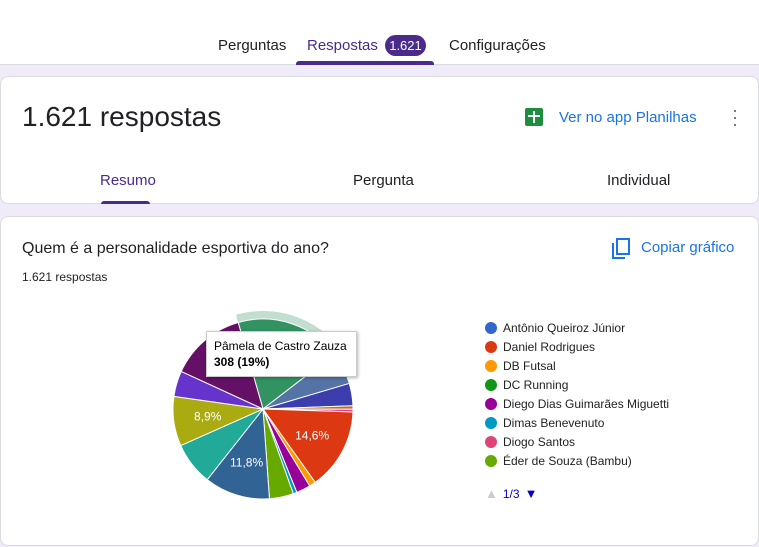 The height and width of the screenshot is (547, 759). I want to click on pie-chart: 14,6% 11,8% 8,9%, so click(263, 405).